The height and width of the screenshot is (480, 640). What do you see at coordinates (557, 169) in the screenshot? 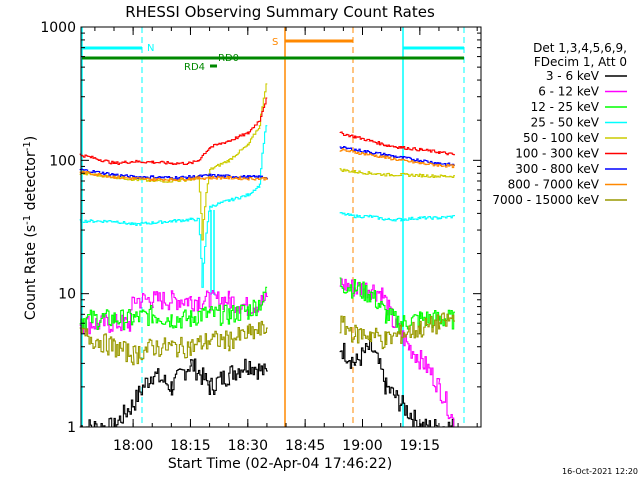
I see `legend-entry-label: 300 - 800 keV` at bounding box center [557, 169].